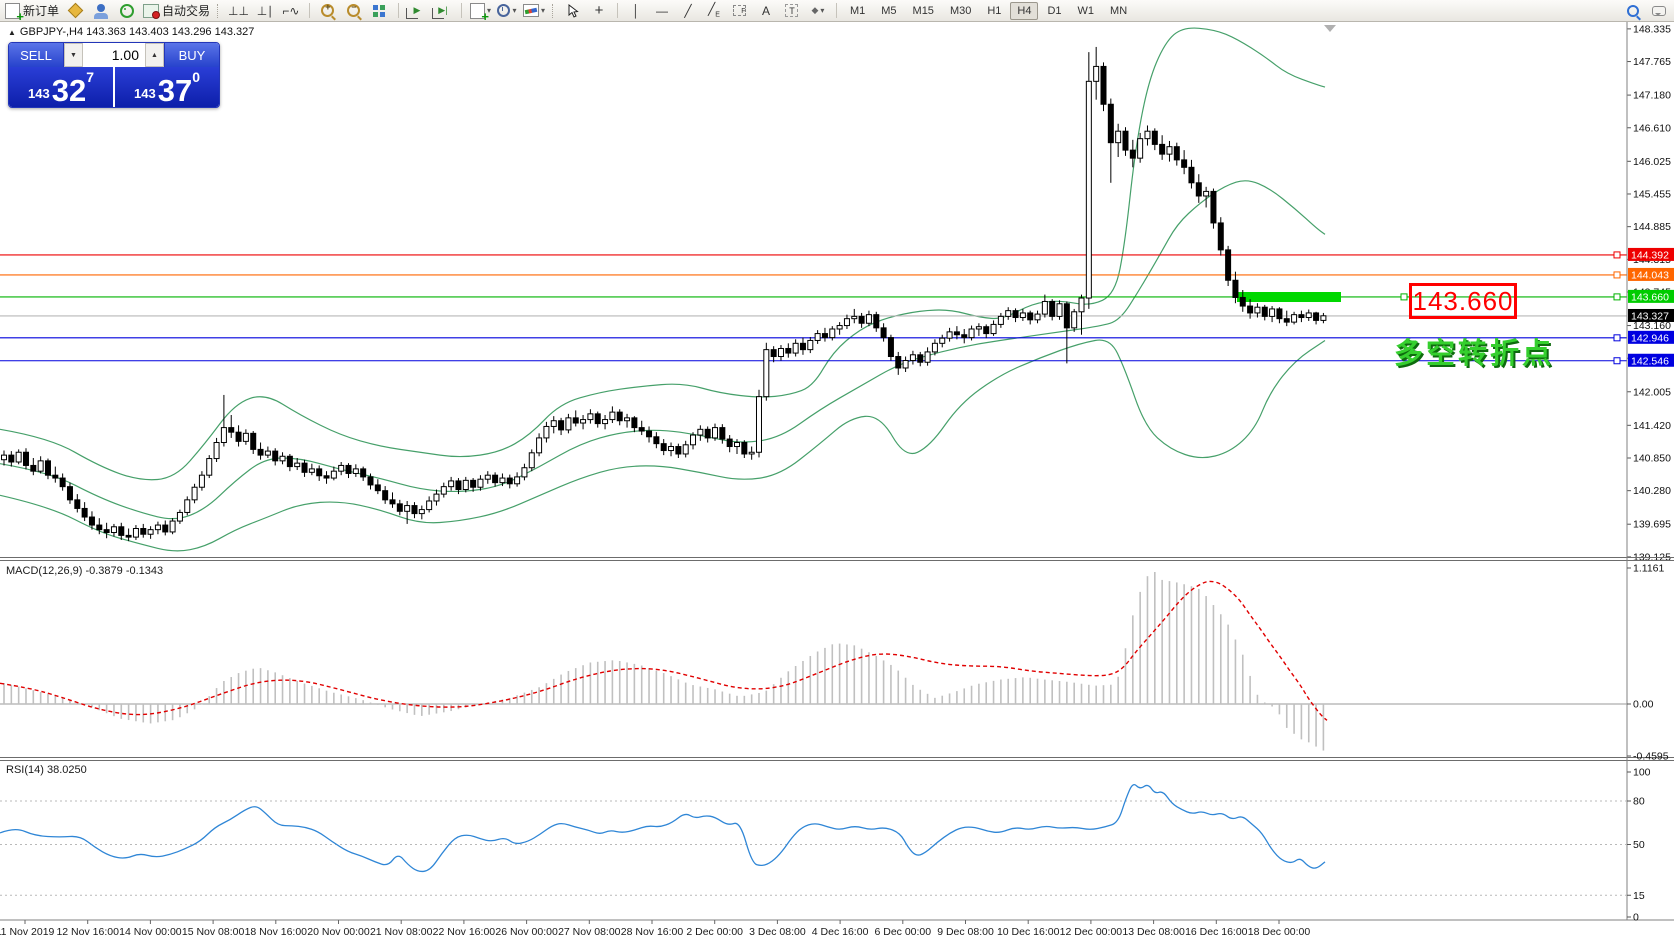 The height and width of the screenshot is (943, 1674). Describe the element at coordinates (1091, 932) in the screenshot. I see `time-tick-label: 12 Dec 00:00` at that location.